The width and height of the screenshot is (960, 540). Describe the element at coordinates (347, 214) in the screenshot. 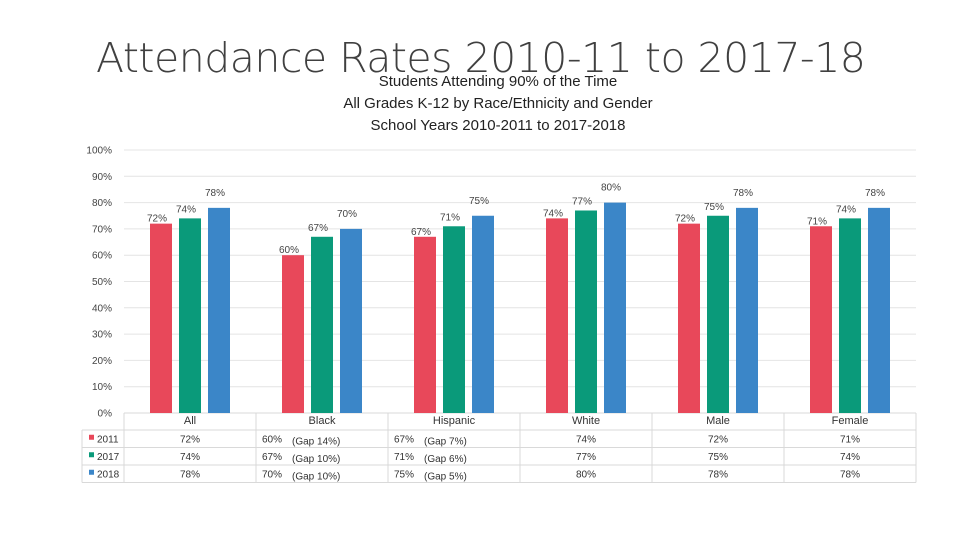

I see `data-label: 70%` at that location.